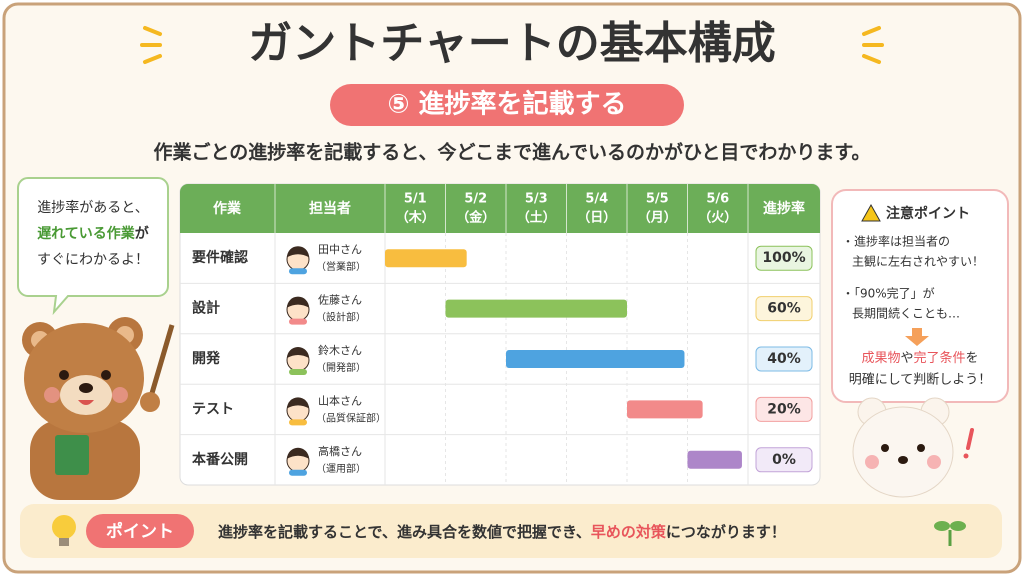 This screenshot has height=576, width=1024. I want to click on person-dept: （運用部）, so click(341, 468).